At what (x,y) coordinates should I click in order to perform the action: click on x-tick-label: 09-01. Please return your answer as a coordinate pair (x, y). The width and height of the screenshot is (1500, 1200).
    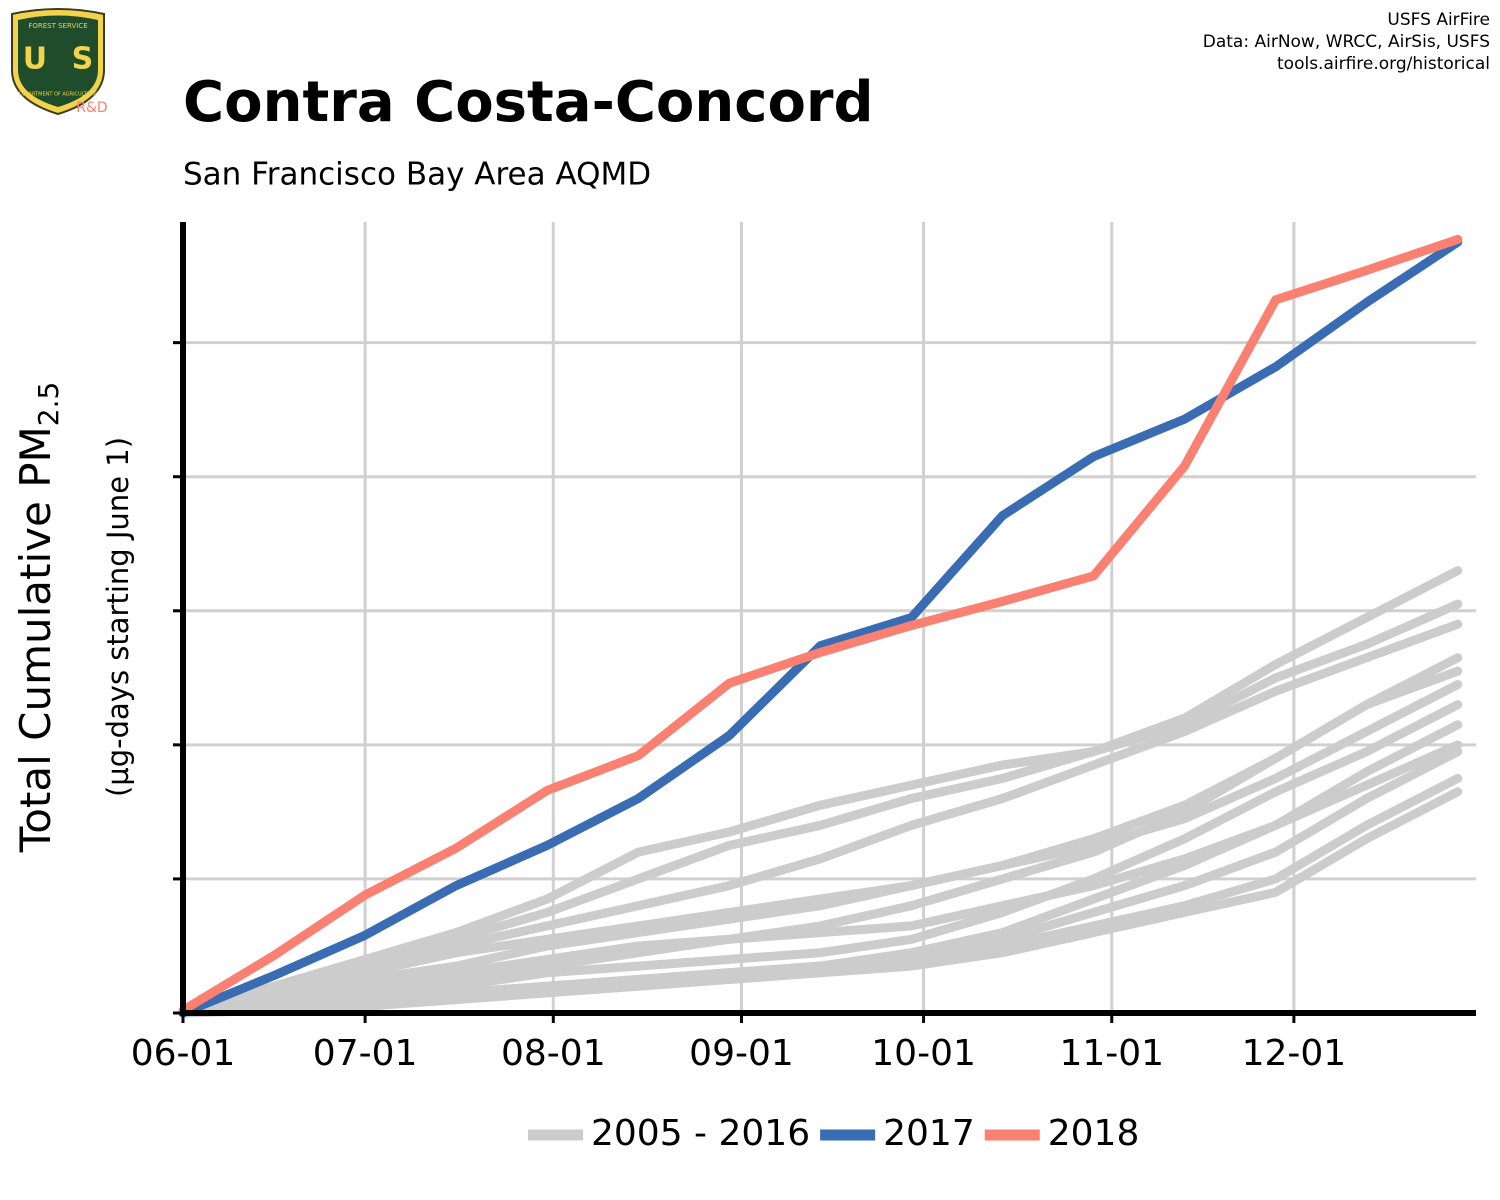
    Looking at the image, I should click on (741, 1053).